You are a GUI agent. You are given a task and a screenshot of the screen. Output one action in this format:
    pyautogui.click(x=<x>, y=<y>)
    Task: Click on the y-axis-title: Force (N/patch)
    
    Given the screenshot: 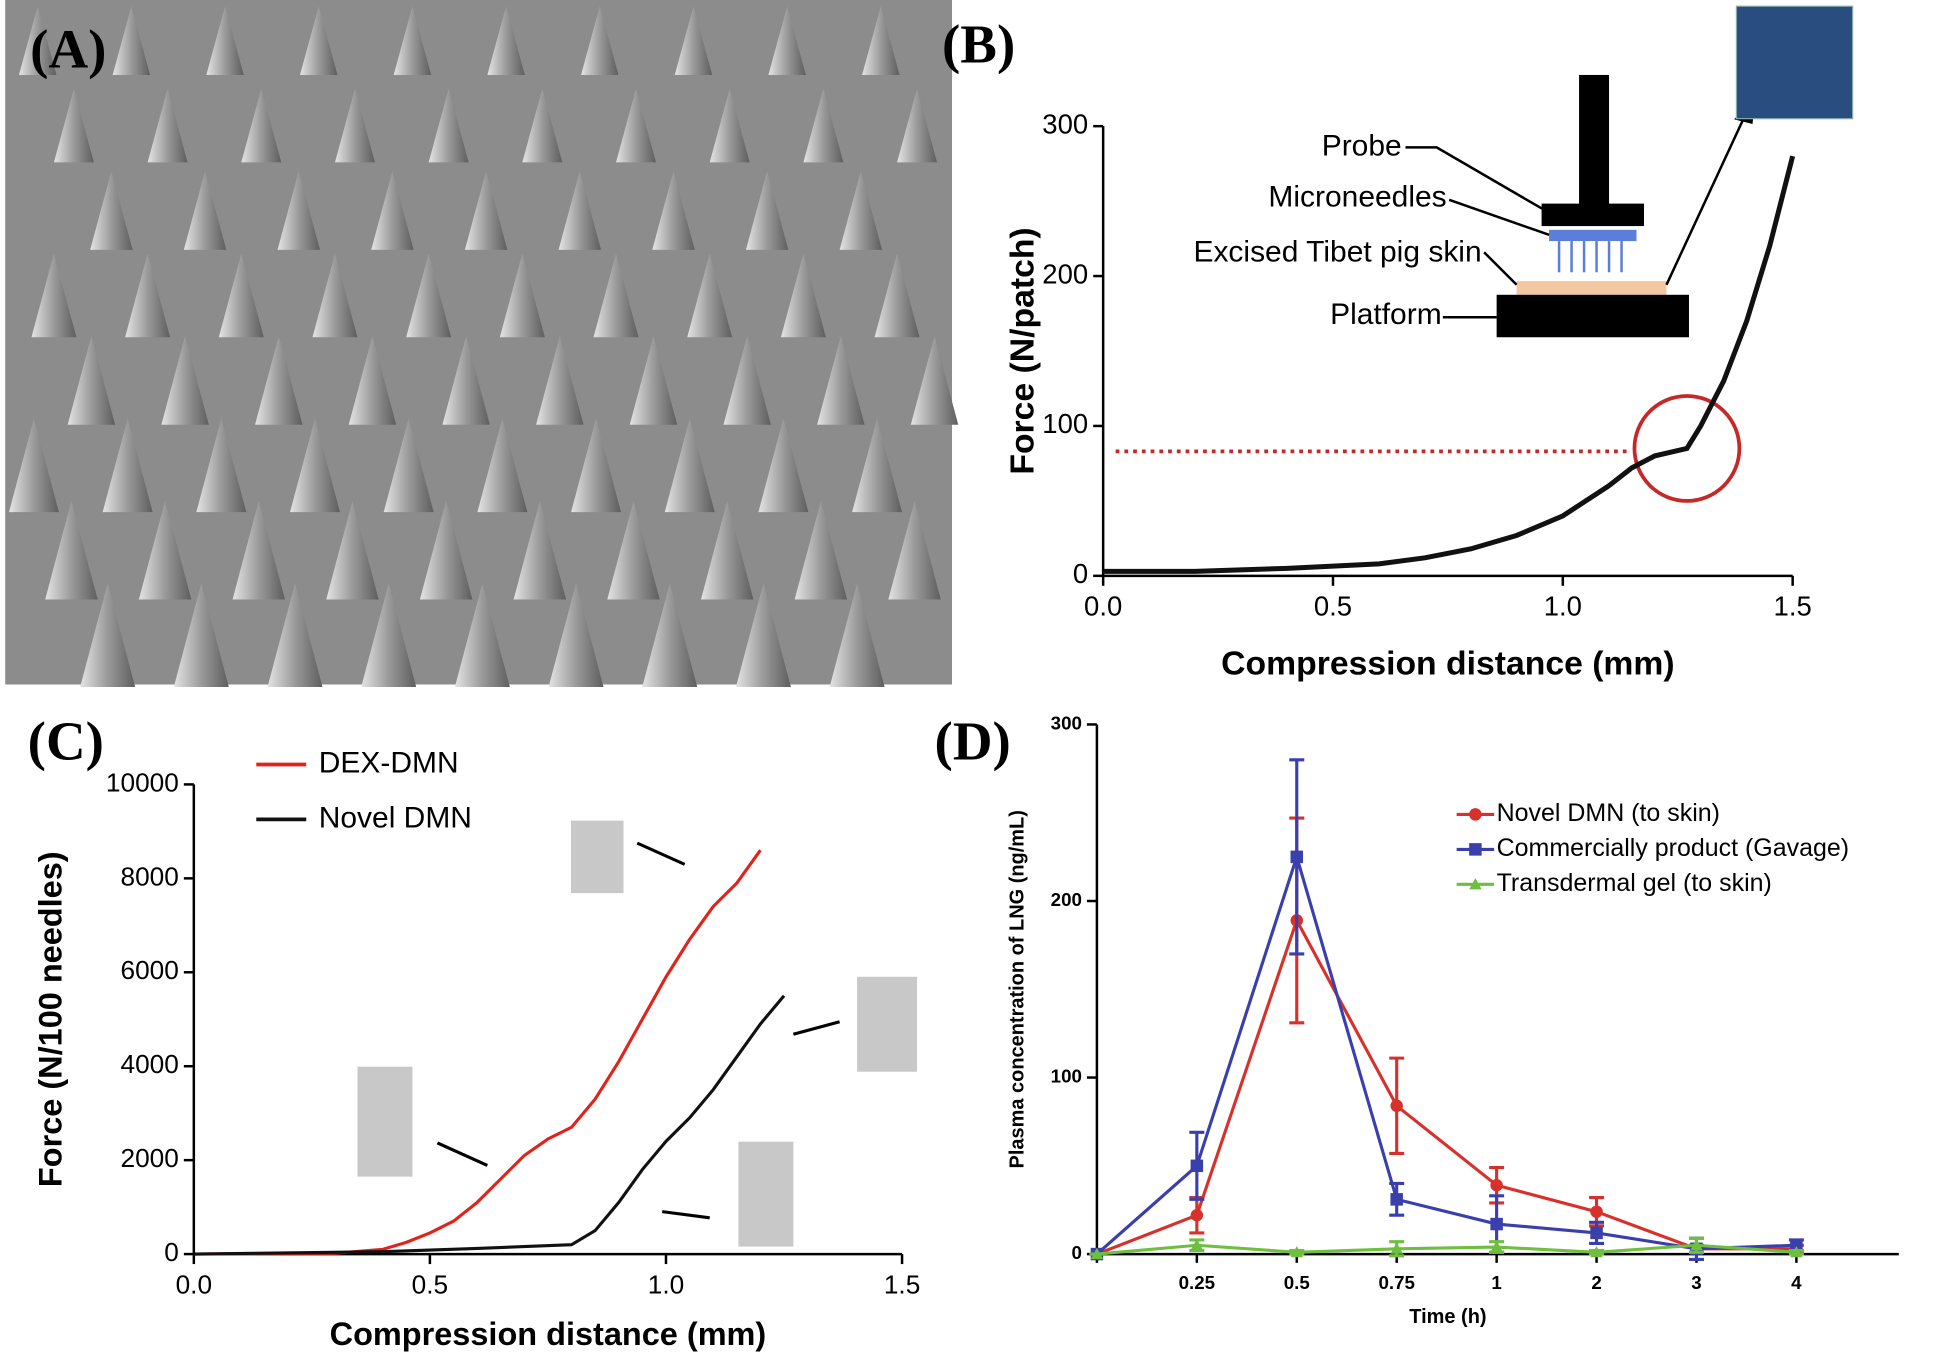 What is the action you would take?
    pyautogui.click(x=1022, y=350)
    